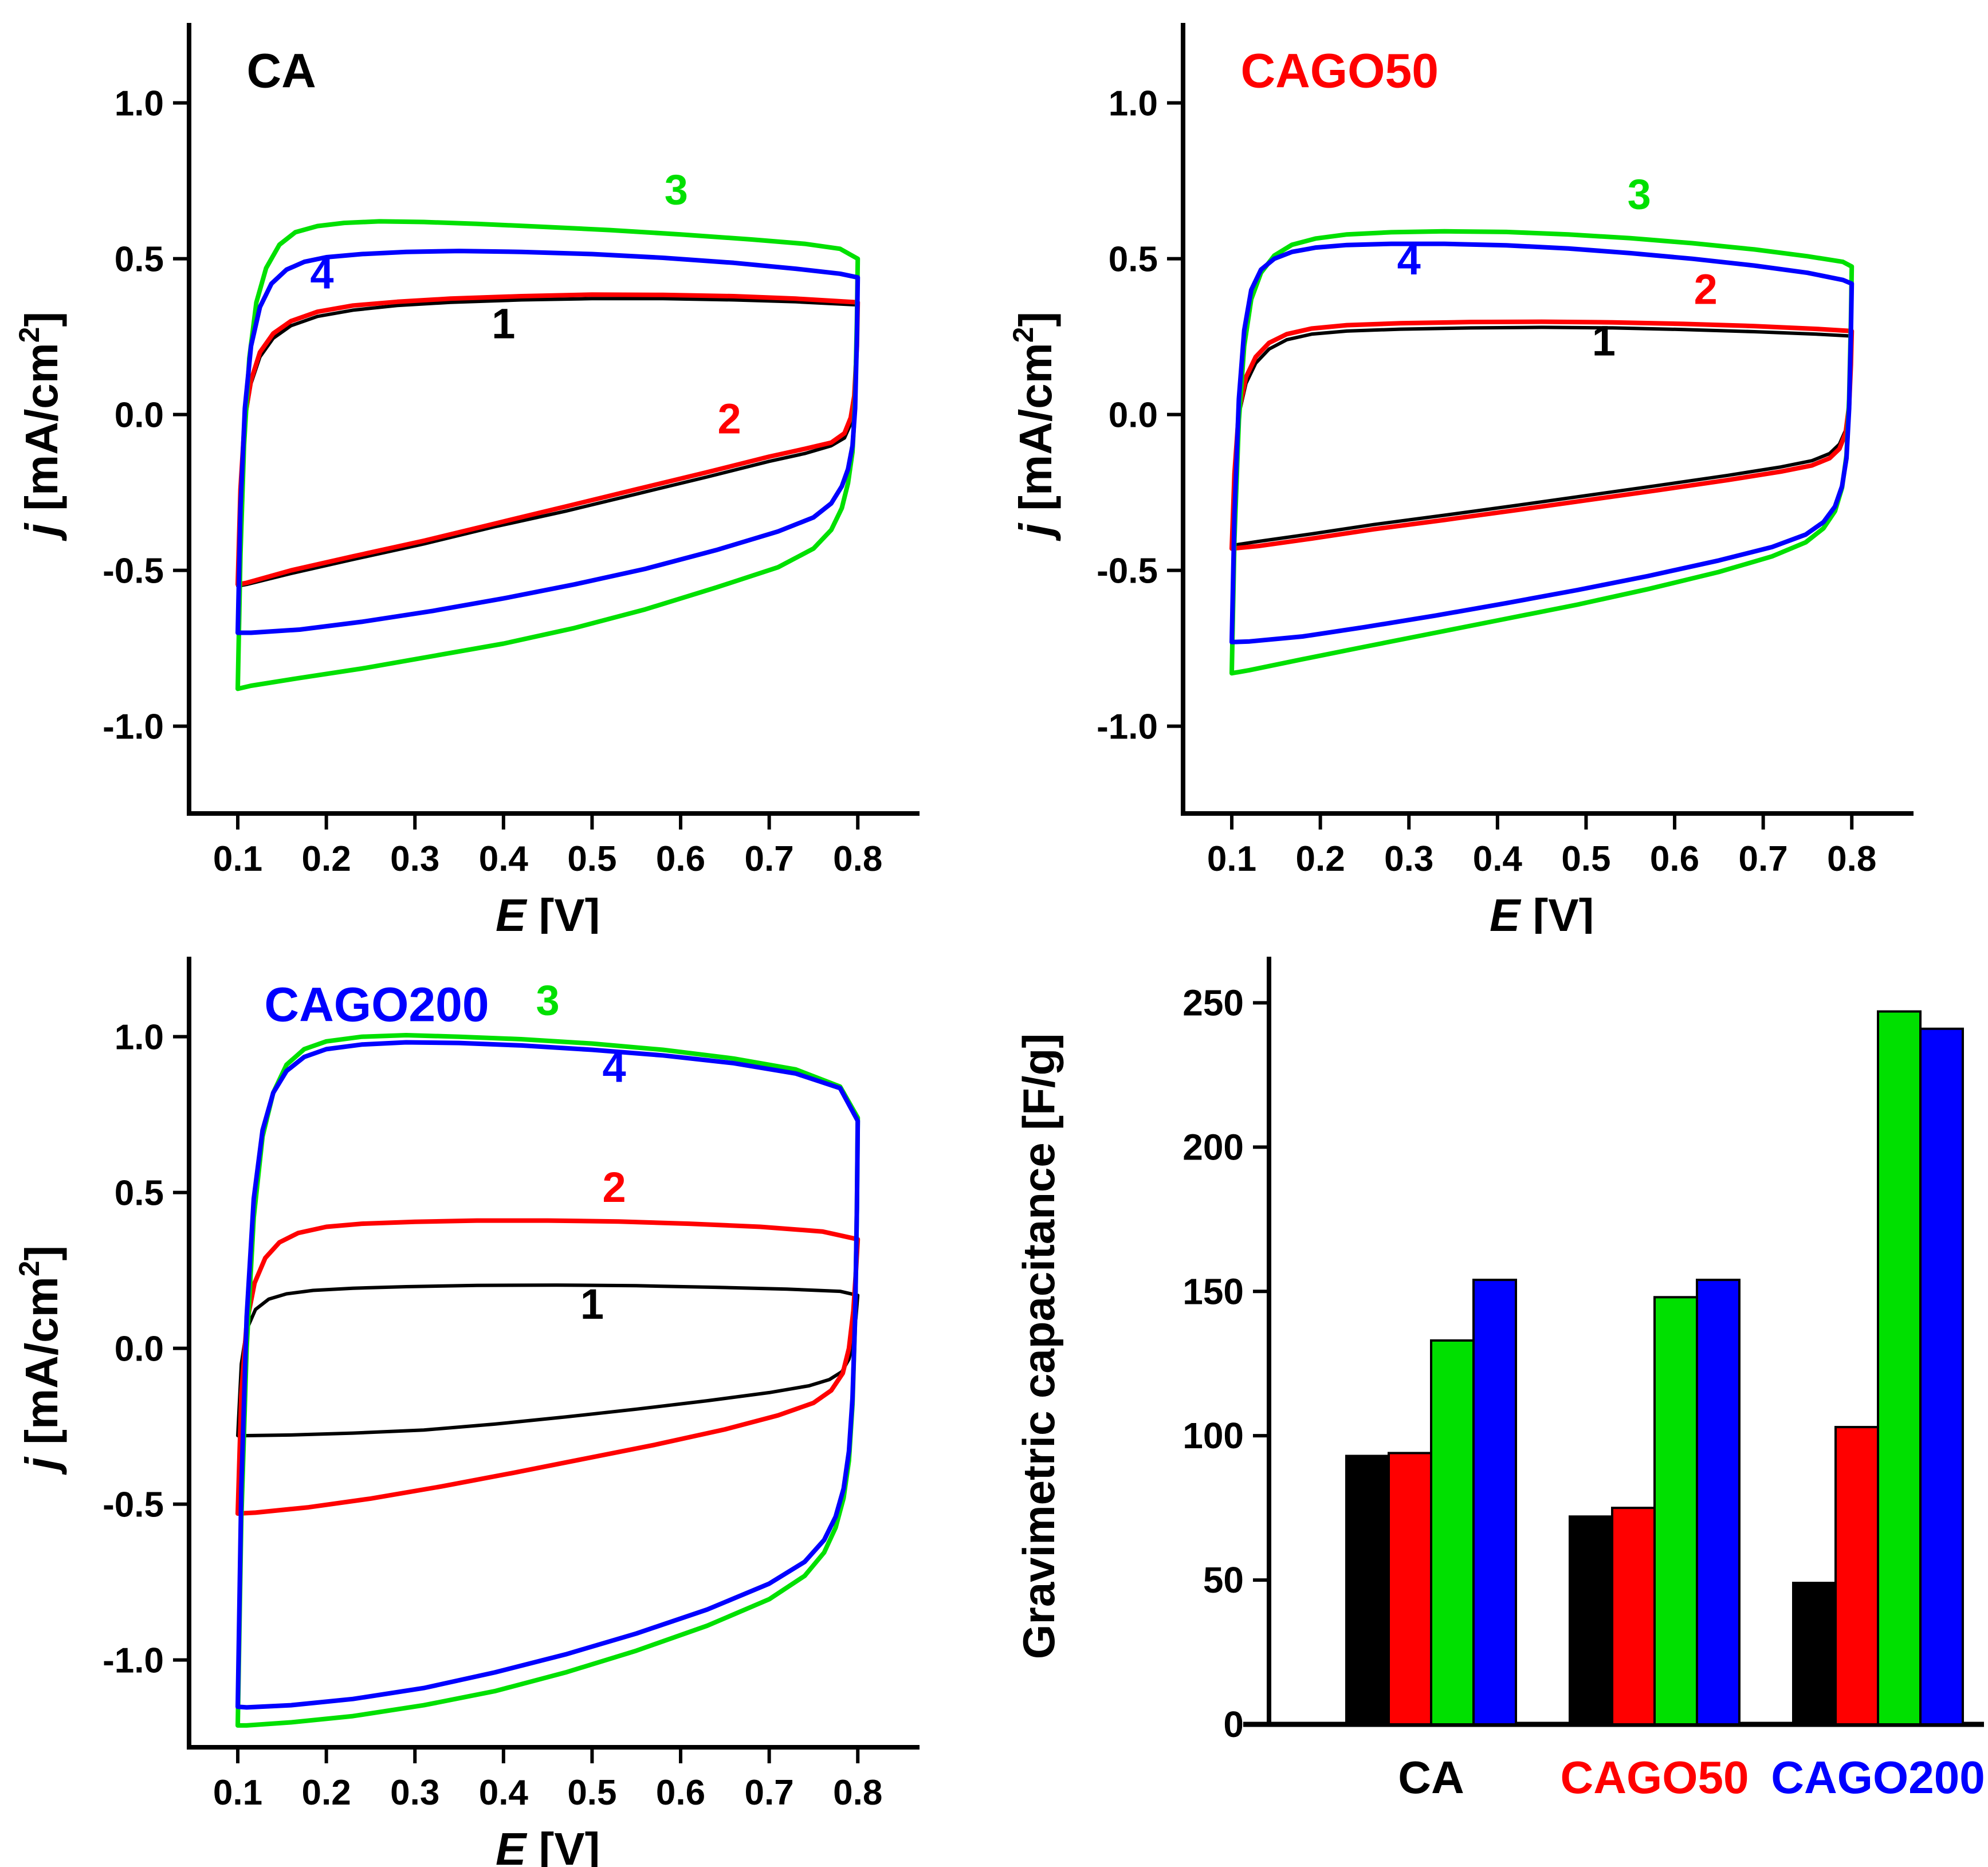 This screenshot has width=1988, height=1867. I want to click on svg-text: 200, so click(1213, 1147).